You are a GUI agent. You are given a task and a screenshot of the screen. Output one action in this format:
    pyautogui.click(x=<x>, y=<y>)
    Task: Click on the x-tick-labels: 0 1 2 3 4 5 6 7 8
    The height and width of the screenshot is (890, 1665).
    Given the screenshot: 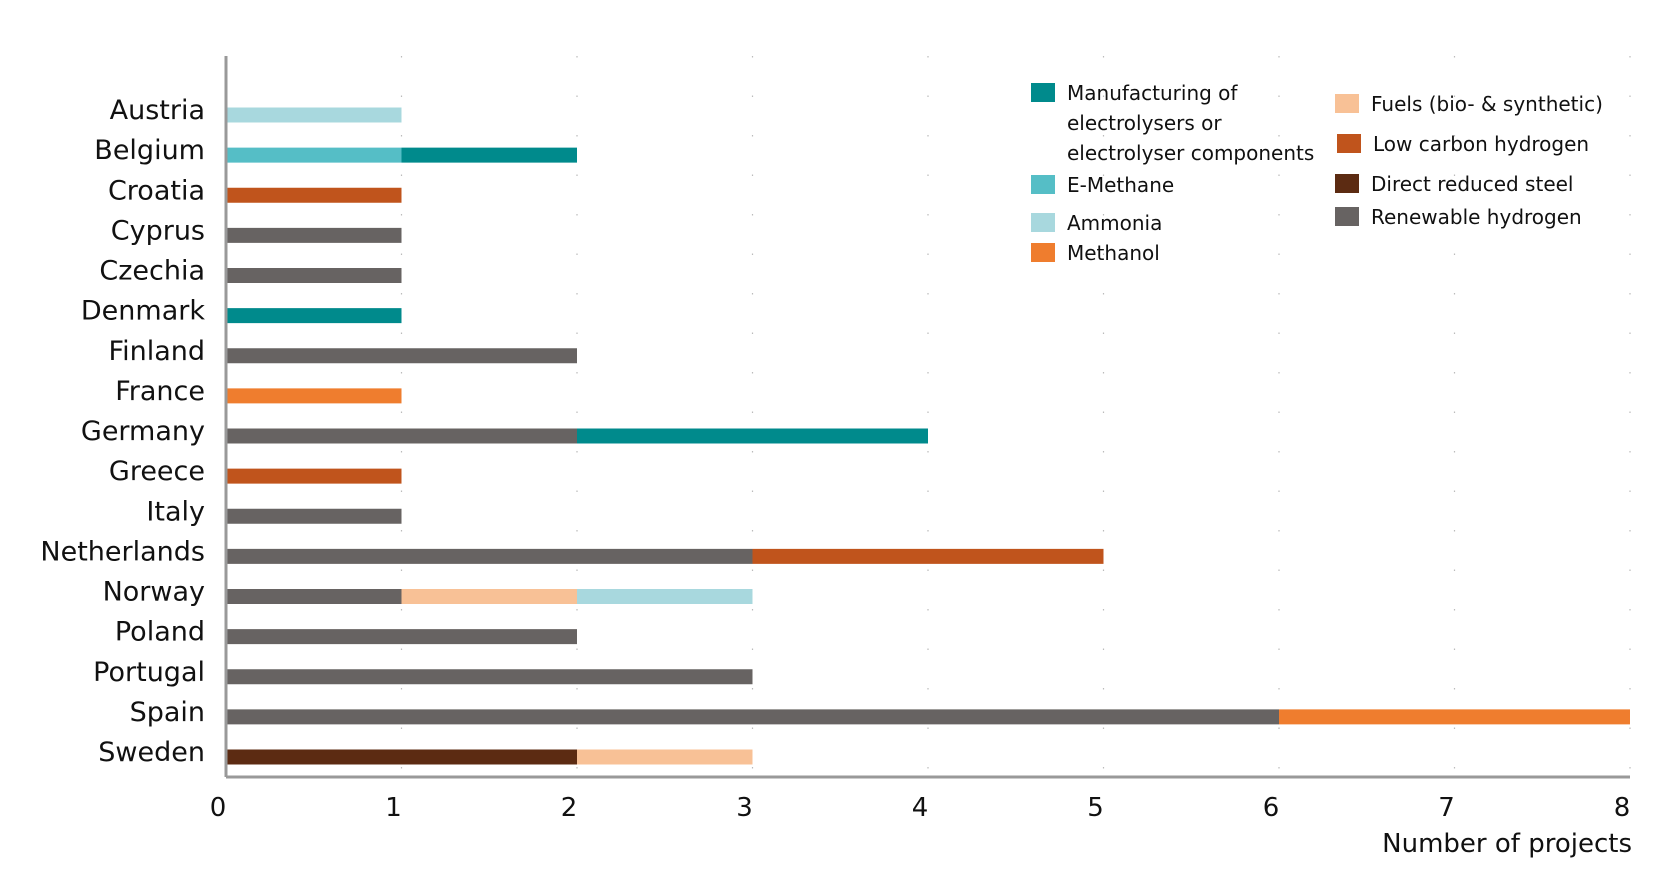 What is the action you would take?
    pyautogui.click(x=920, y=808)
    